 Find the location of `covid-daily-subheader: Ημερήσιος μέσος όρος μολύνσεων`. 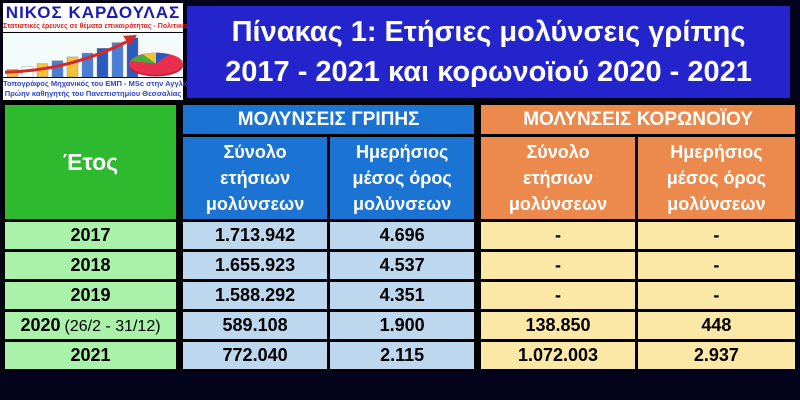

covid-daily-subheader: Ημερήσιος μέσος όρος μολύνσεων is located at coordinates (716, 178).